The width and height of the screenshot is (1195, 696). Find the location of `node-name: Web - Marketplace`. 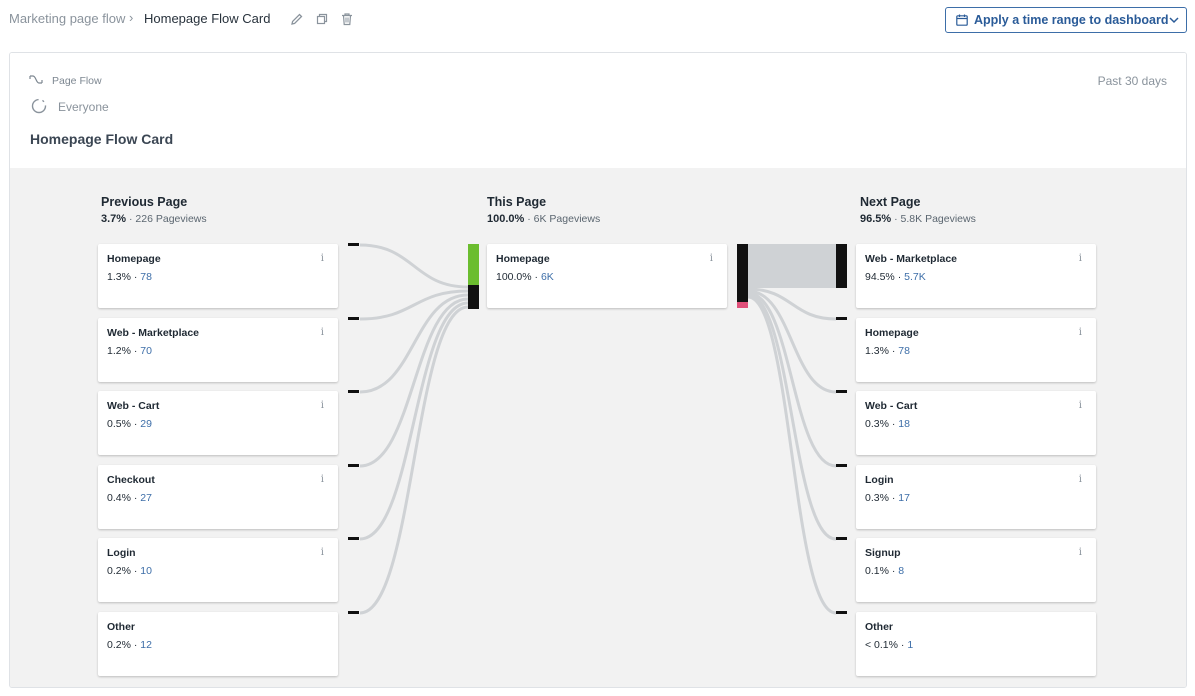

node-name: Web - Marketplace is located at coordinates (153, 333).